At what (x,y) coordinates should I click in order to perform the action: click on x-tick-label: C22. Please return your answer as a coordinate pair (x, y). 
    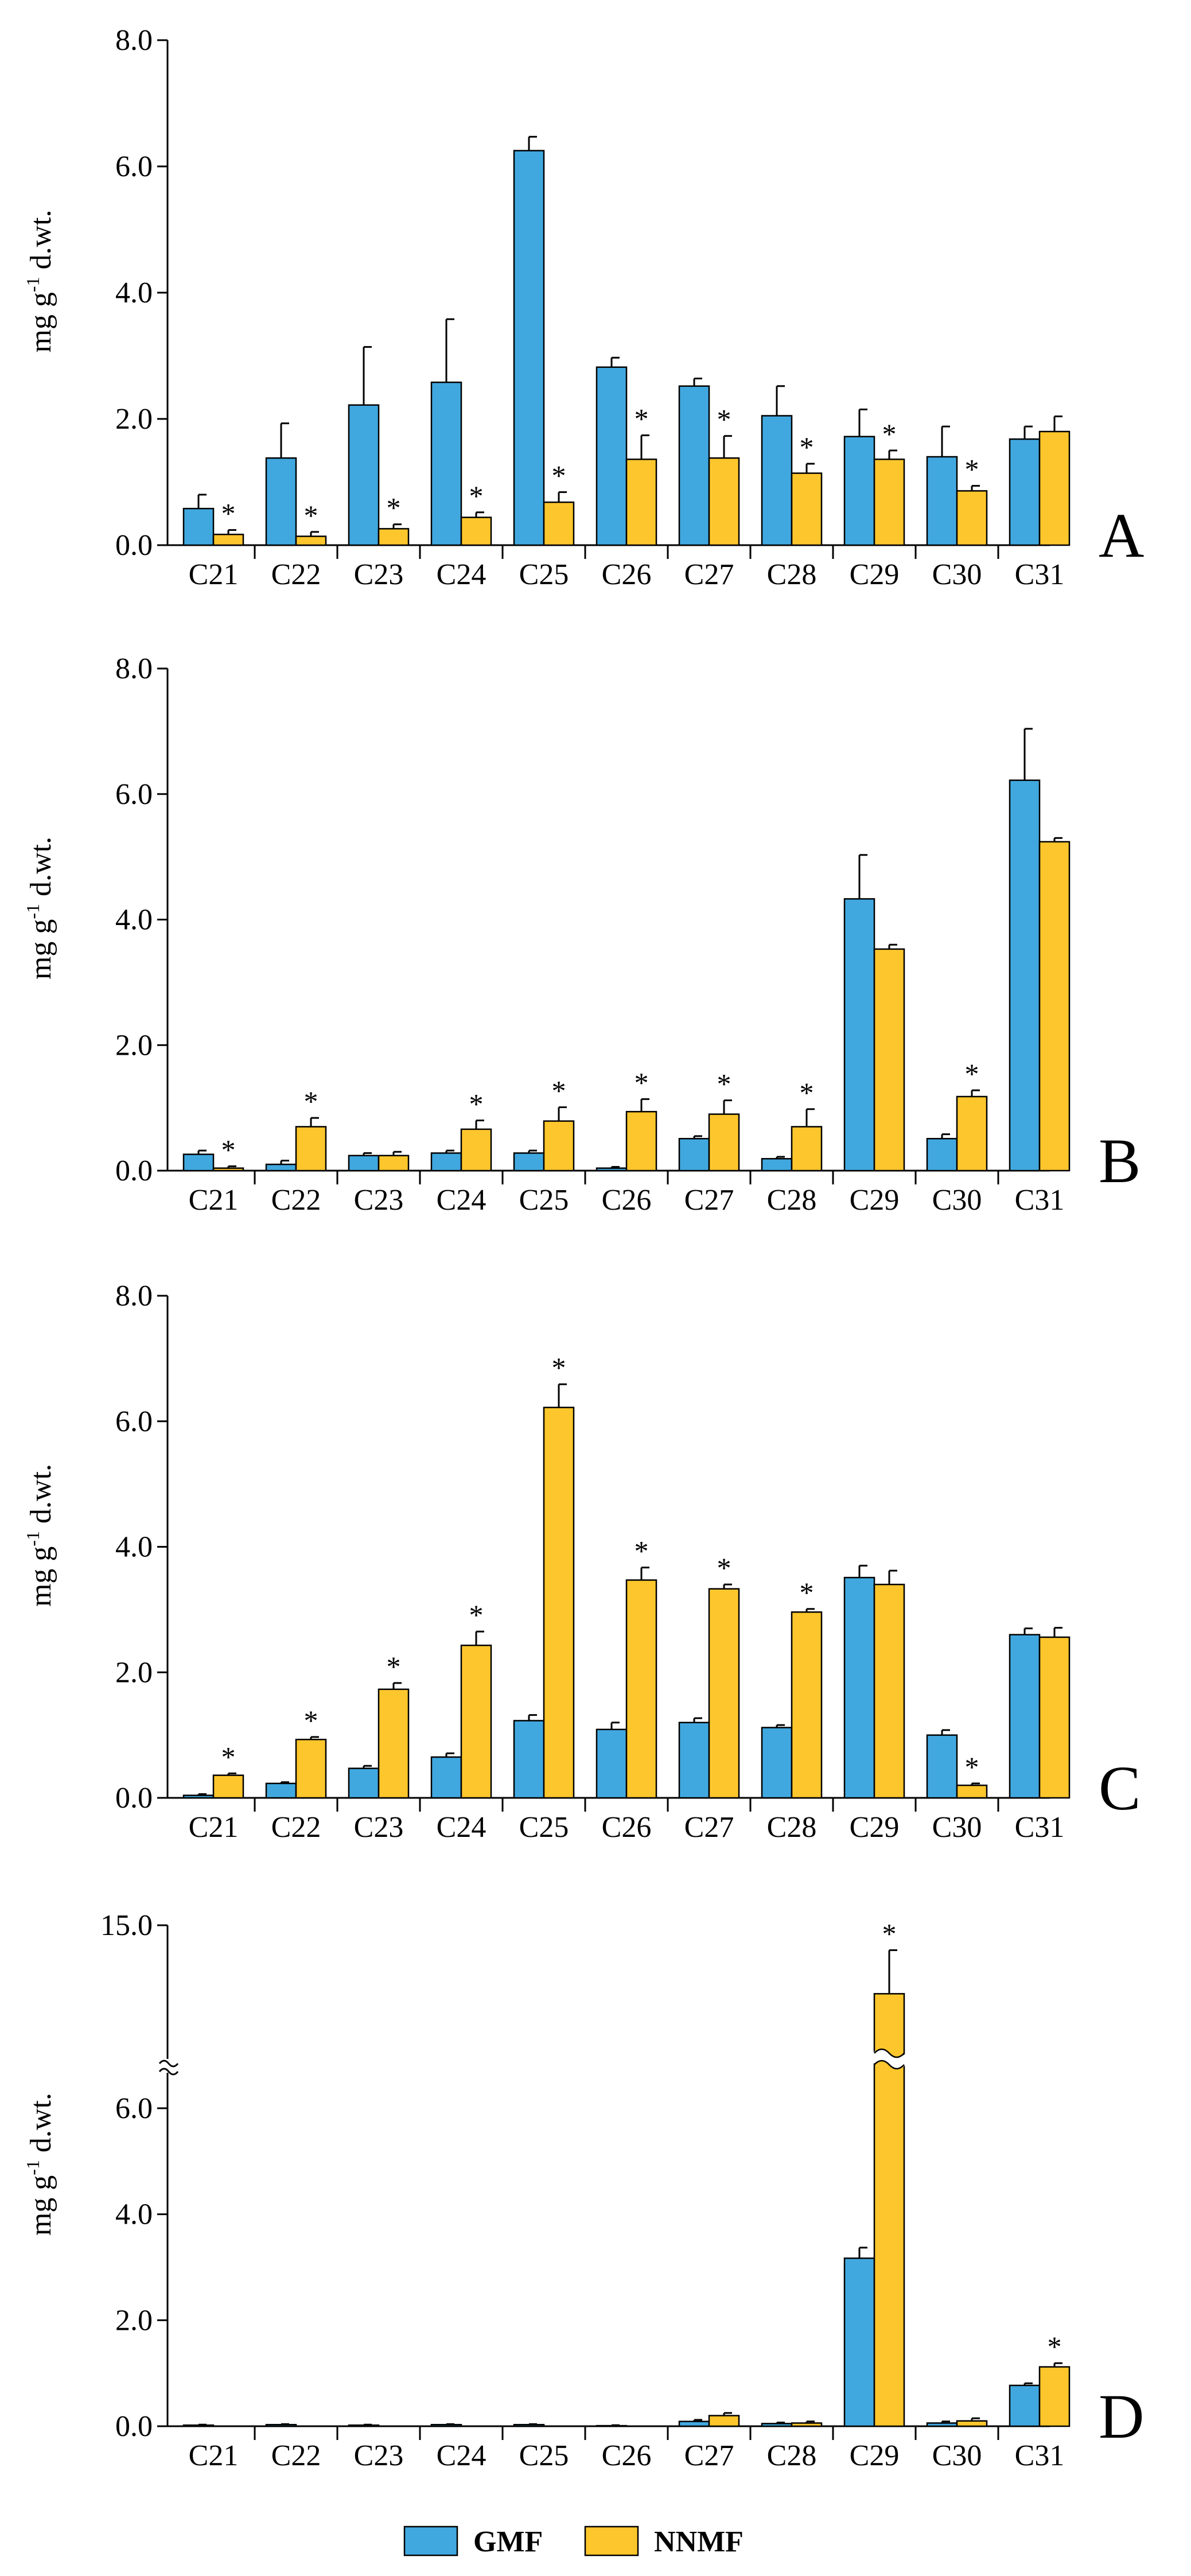
    Looking at the image, I should click on (296, 2455).